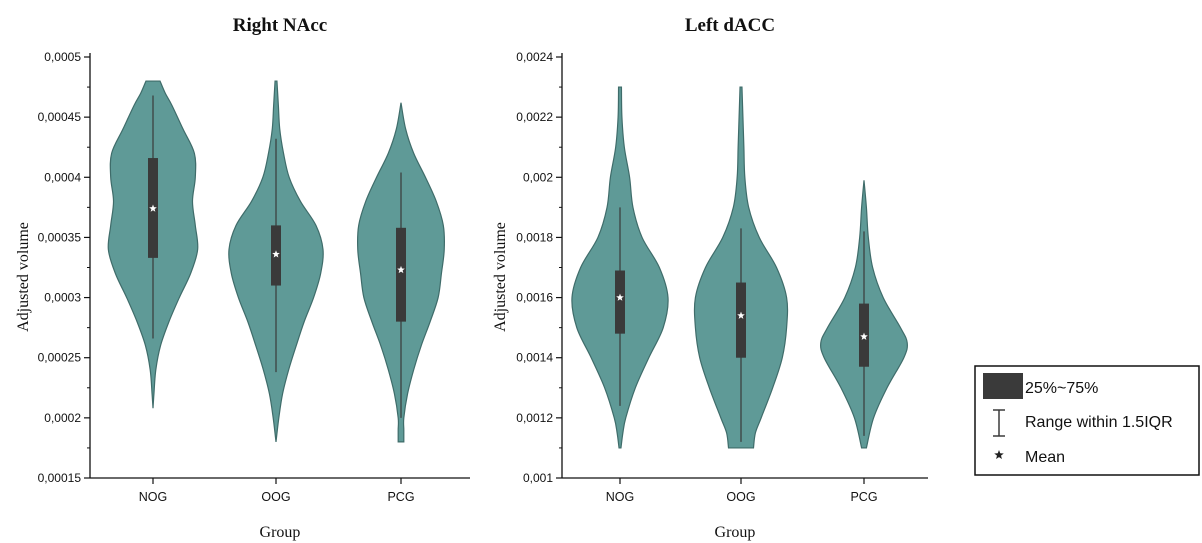 The image size is (1202, 543). I want to click on legend: 25%~75% Range within 1.5IQR Mean, so click(1087, 420).